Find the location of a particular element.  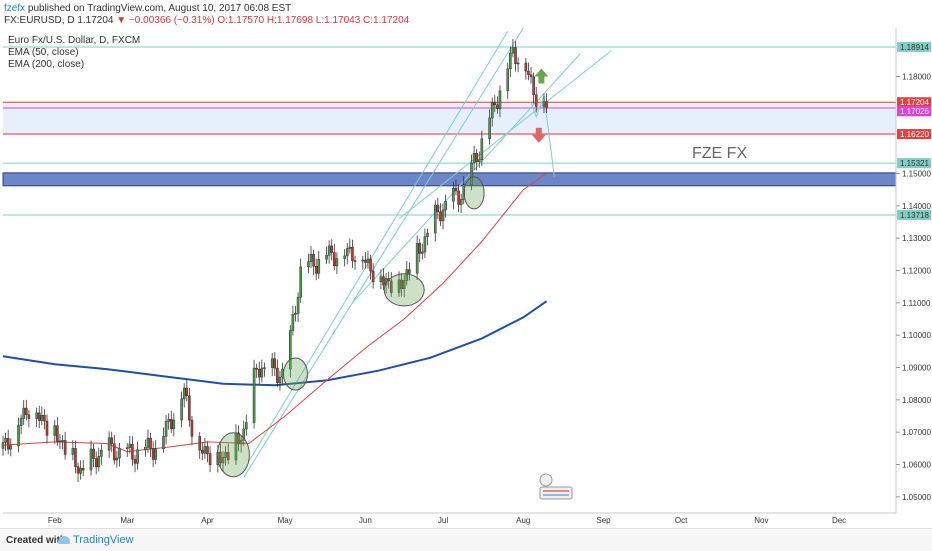

highlight-ellipse is located at coordinates (295, 374).